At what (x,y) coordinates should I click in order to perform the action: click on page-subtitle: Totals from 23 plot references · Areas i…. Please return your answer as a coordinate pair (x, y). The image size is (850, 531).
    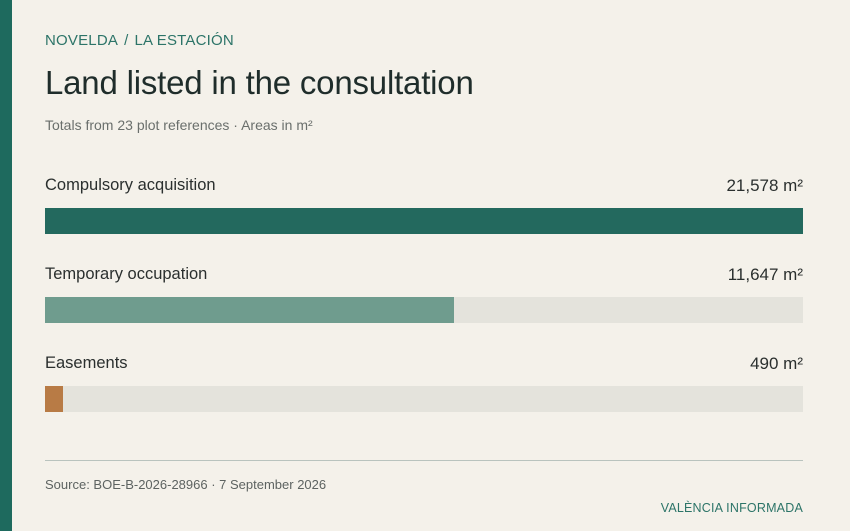
    Looking at the image, I should click on (179, 125).